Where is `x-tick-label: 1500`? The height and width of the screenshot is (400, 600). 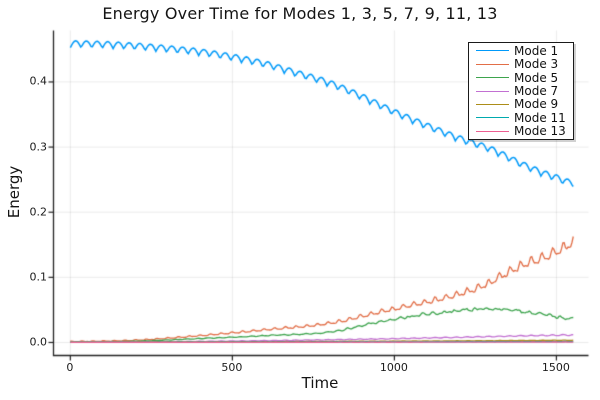 x-tick-label: 1500 is located at coordinates (555, 367).